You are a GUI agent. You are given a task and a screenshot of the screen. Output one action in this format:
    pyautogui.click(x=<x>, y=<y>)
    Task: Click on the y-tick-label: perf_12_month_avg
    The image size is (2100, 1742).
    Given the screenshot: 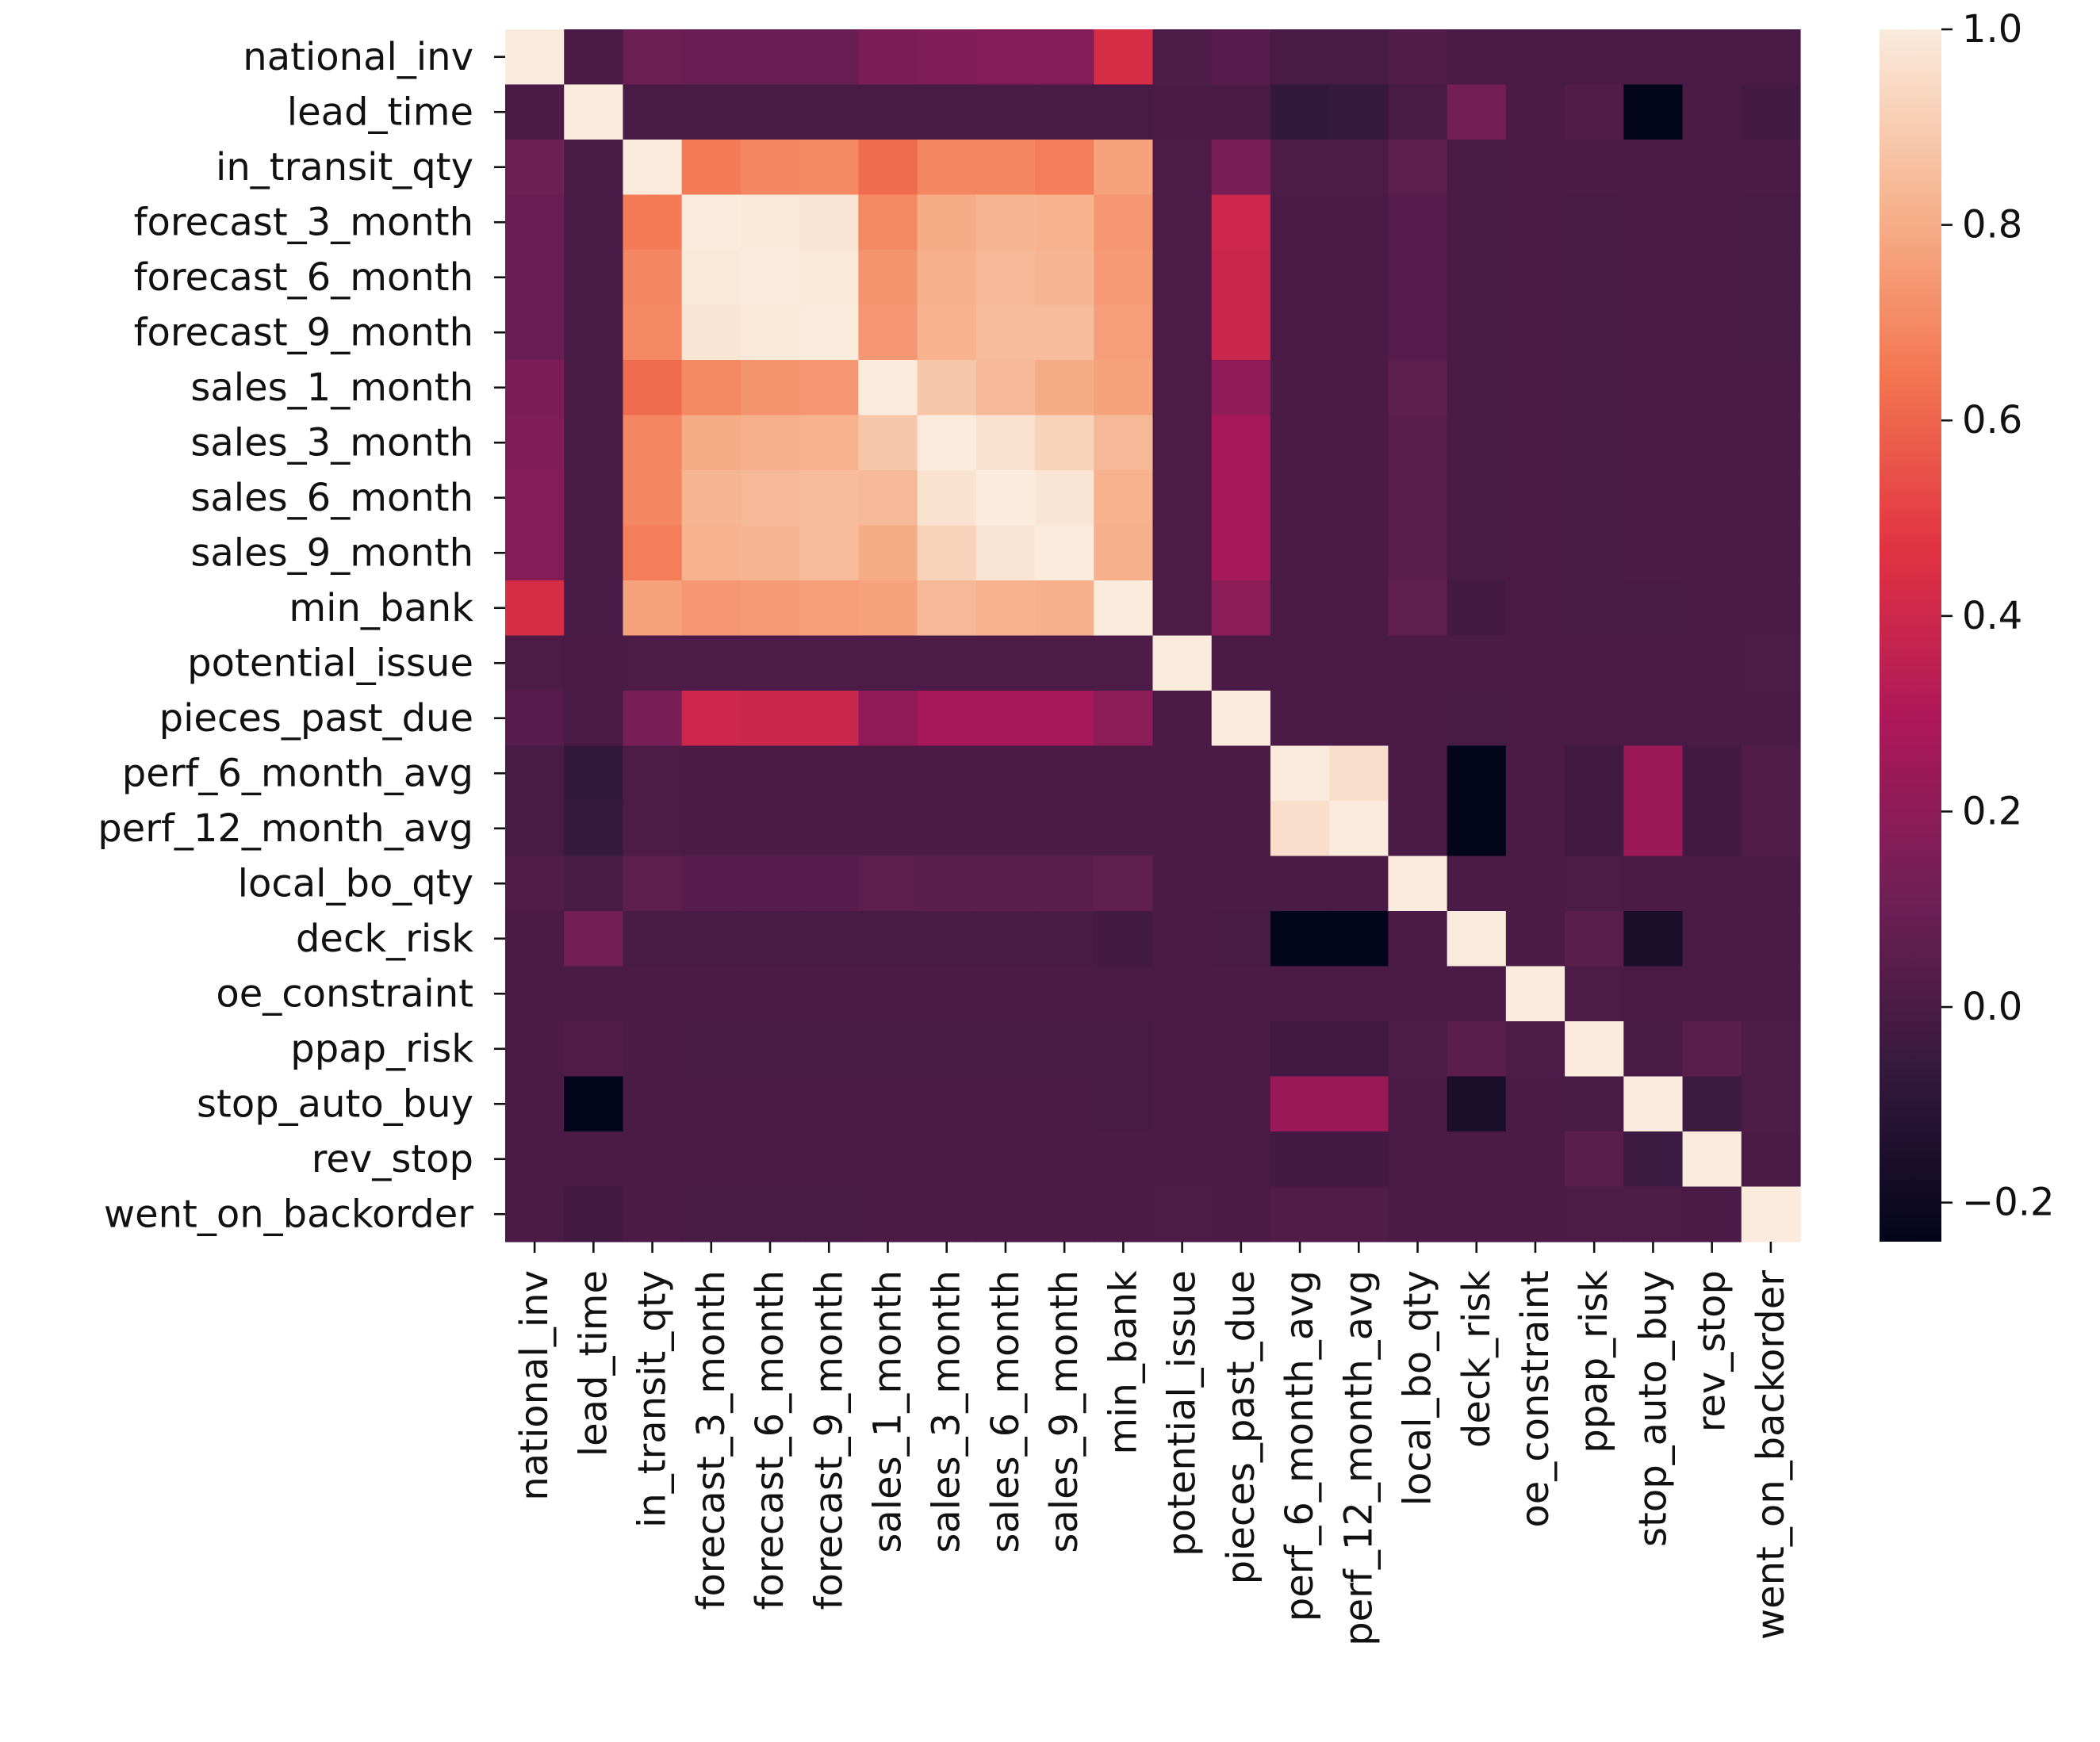 What is the action you would take?
    pyautogui.click(x=285, y=828)
    